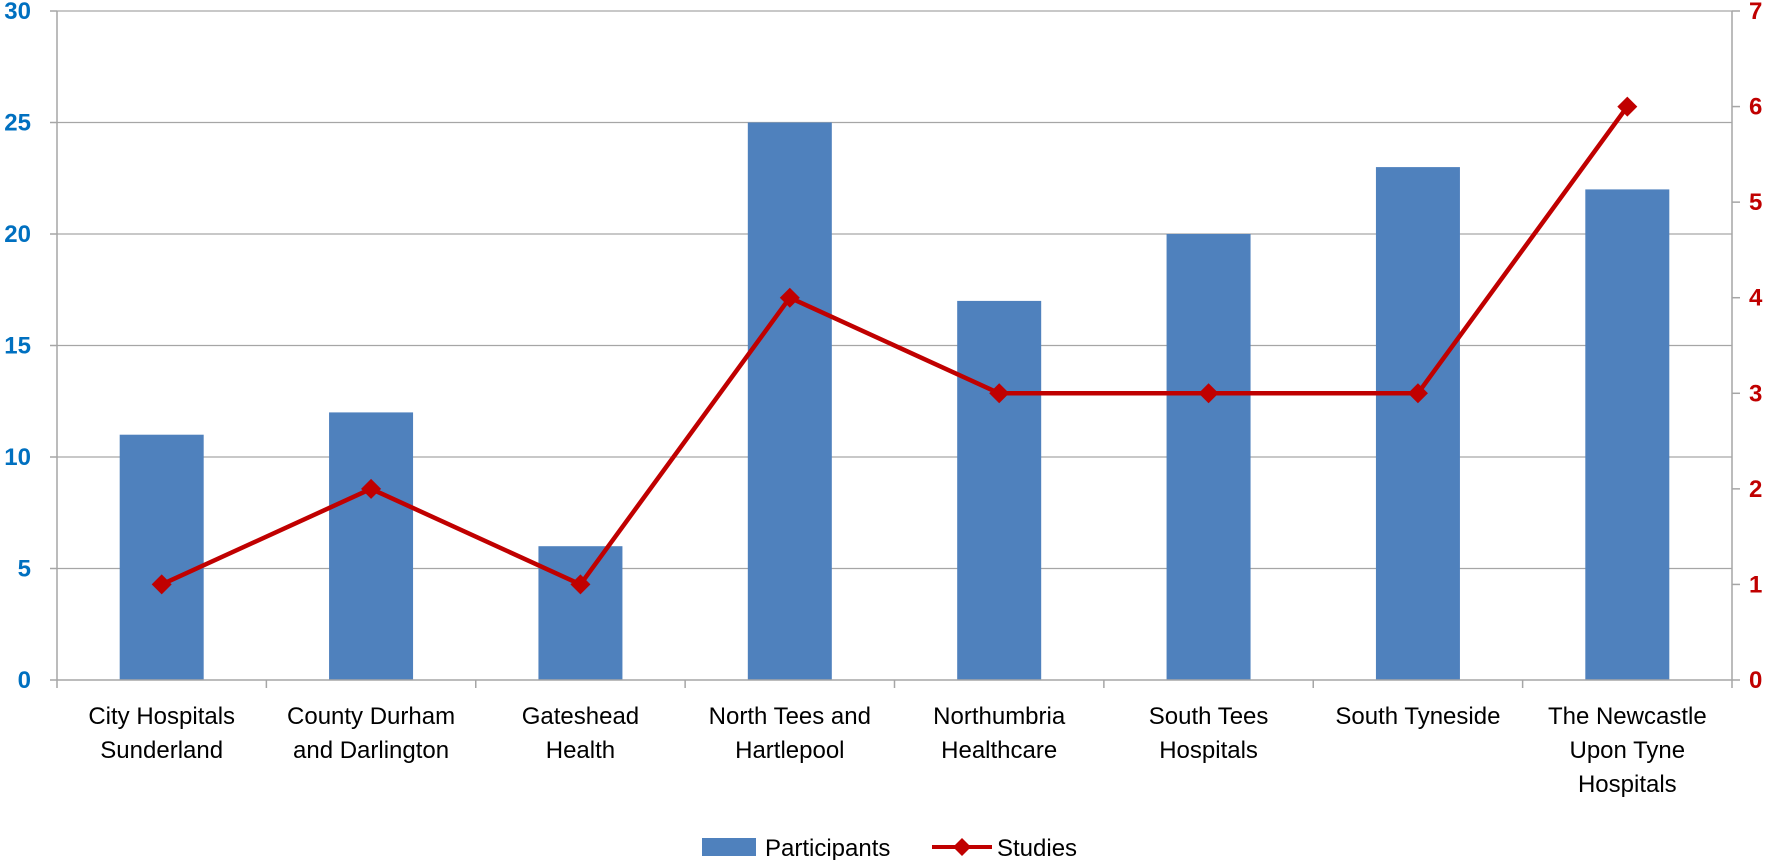 The image size is (1775, 860). I want to click on legend: Participants Studies, so click(889, 847).